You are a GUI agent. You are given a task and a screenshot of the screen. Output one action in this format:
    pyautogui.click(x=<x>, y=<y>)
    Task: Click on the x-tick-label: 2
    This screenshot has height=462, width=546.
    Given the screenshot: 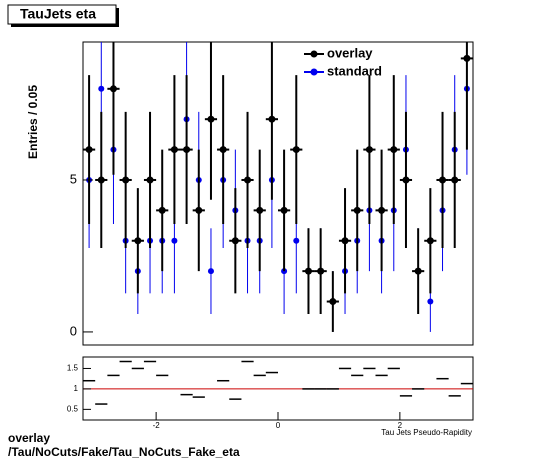 What is the action you would take?
    pyautogui.click(x=400, y=425)
    